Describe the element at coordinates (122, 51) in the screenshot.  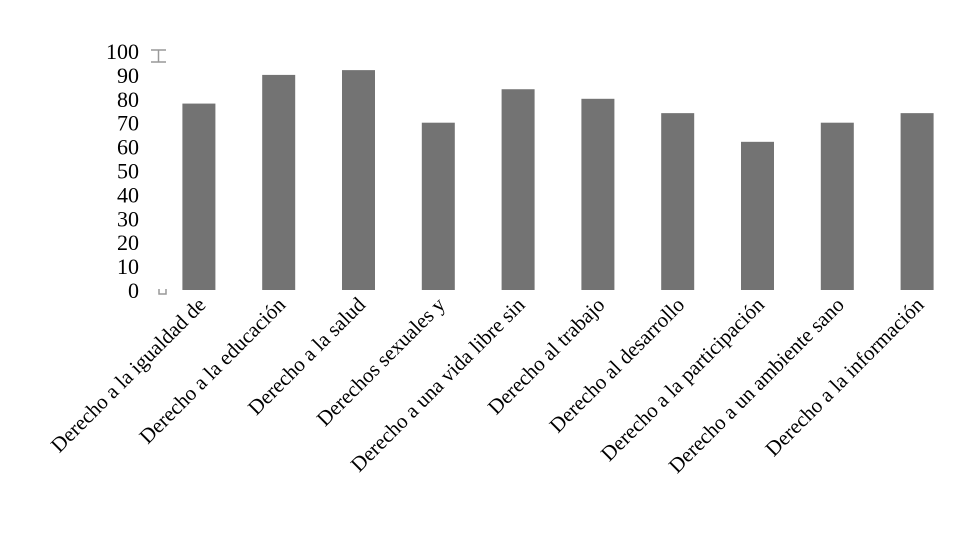
I see `y-tick-label: 100` at that location.